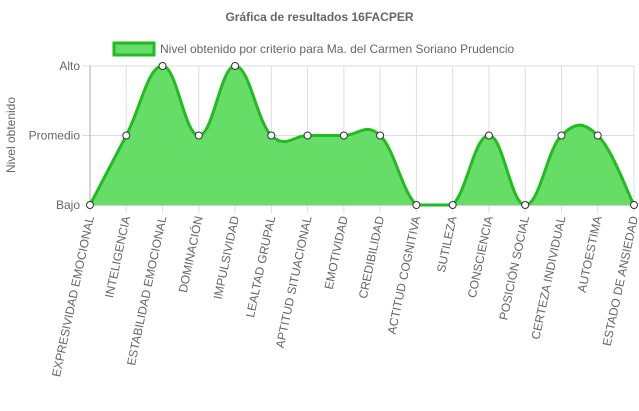  I want to click on y-tick-label: Promedio, so click(55, 136).